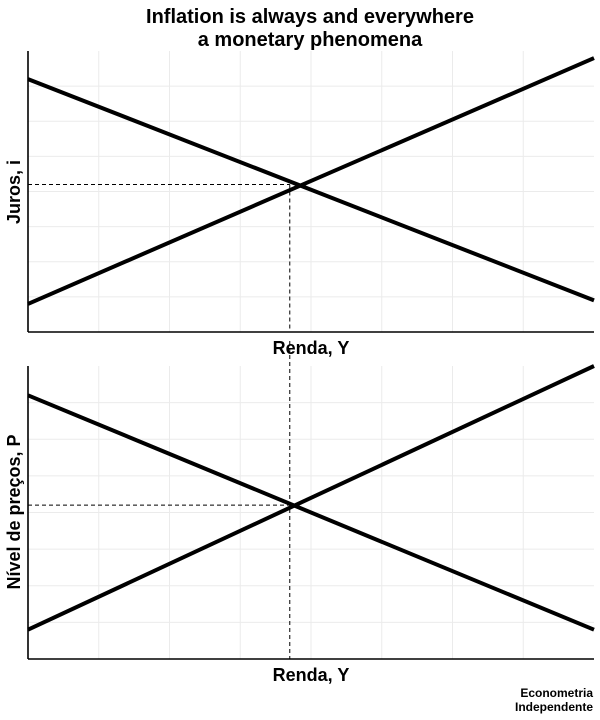  What do you see at coordinates (310, 17) in the screenshot?
I see `chart-title-line-1: Inflation is always and everywhere` at bounding box center [310, 17].